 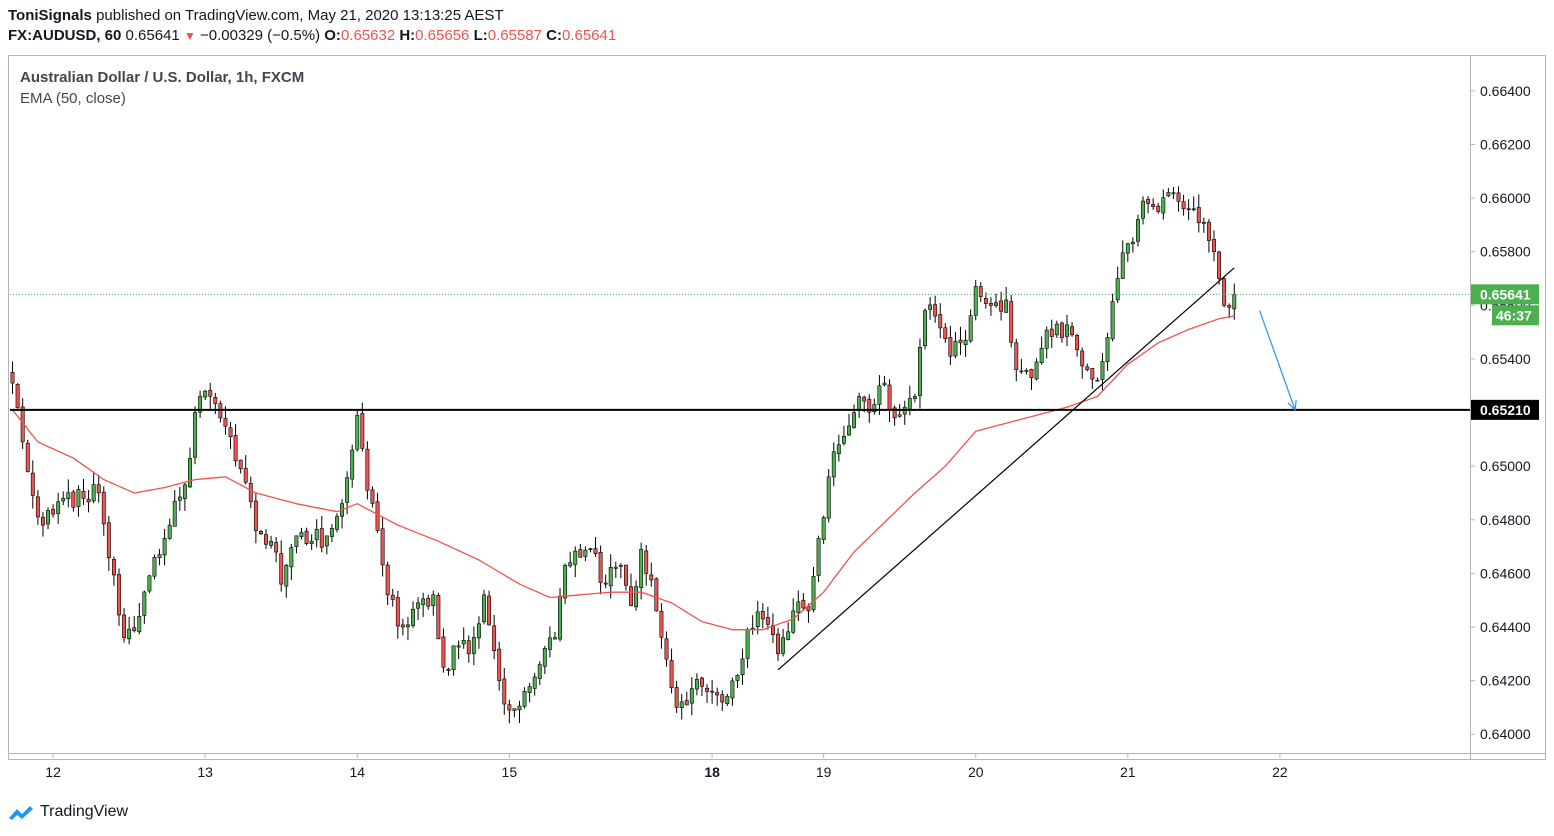 What do you see at coordinates (1280, 772) in the screenshot?
I see `time-tick-label: 22` at bounding box center [1280, 772].